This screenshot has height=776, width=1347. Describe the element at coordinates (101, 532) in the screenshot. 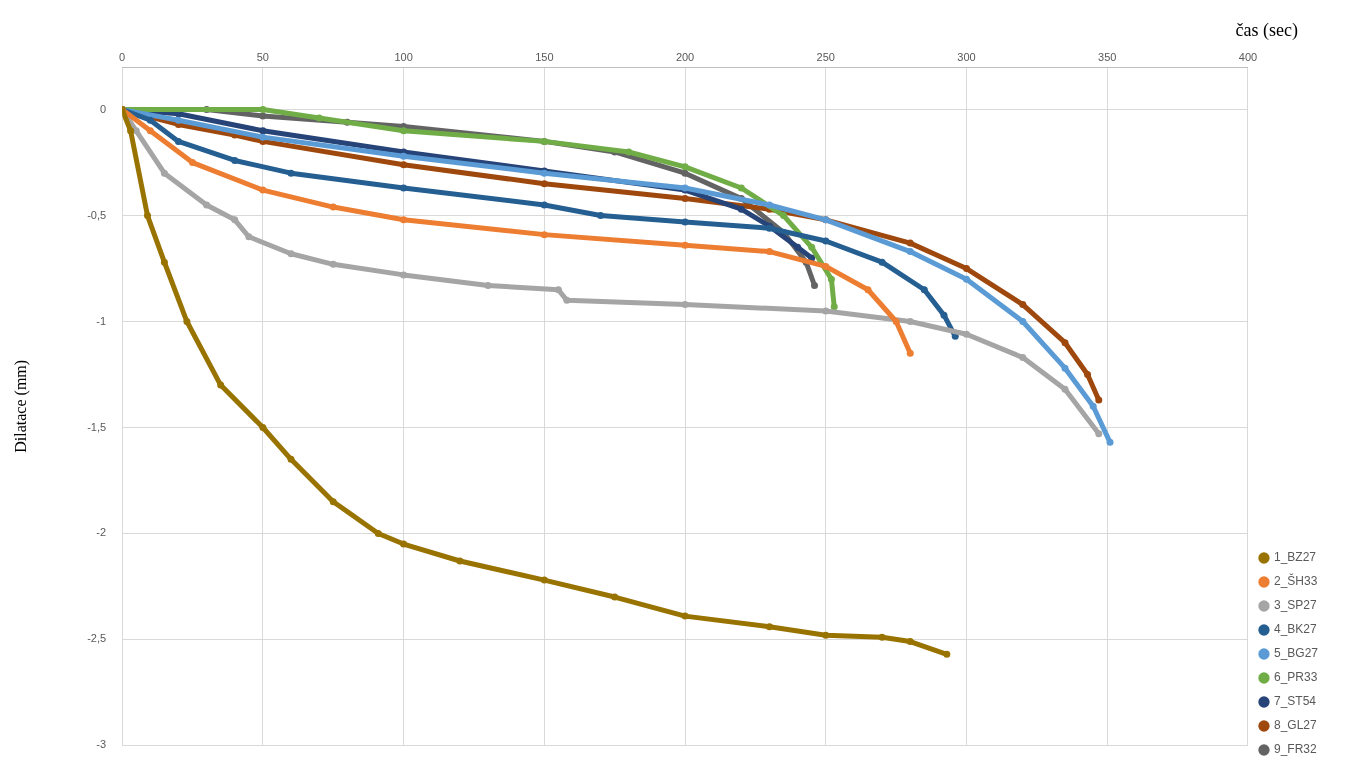

I see `y-tick-label: -2` at that location.